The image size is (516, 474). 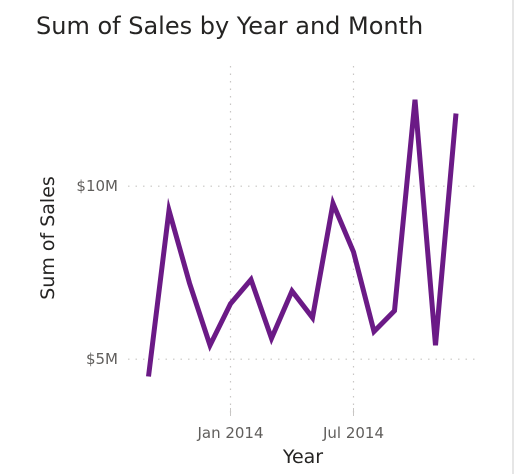 What do you see at coordinates (230, 26) in the screenshot?
I see `chart-title: Sum of Sales by Year and Month` at bounding box center [230, 26].